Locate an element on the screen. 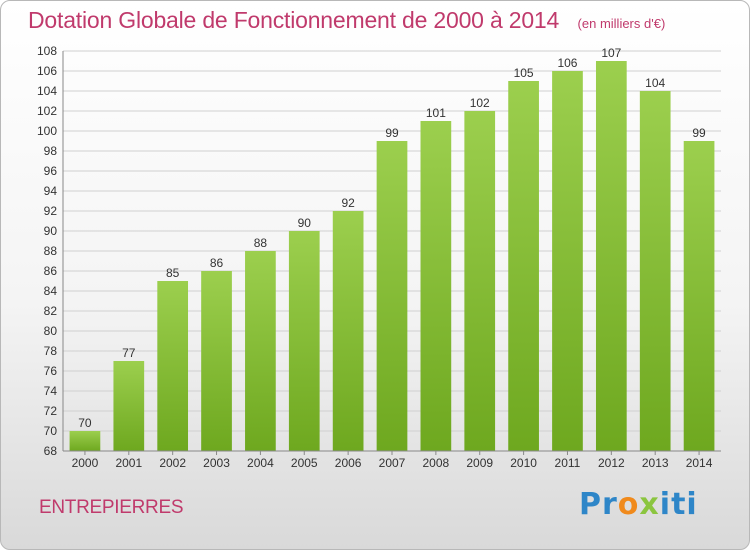 Image resolution: width=750 pixels, height=550 pixels. x-tick-label: 2006 is located at coordinates (348, 463).